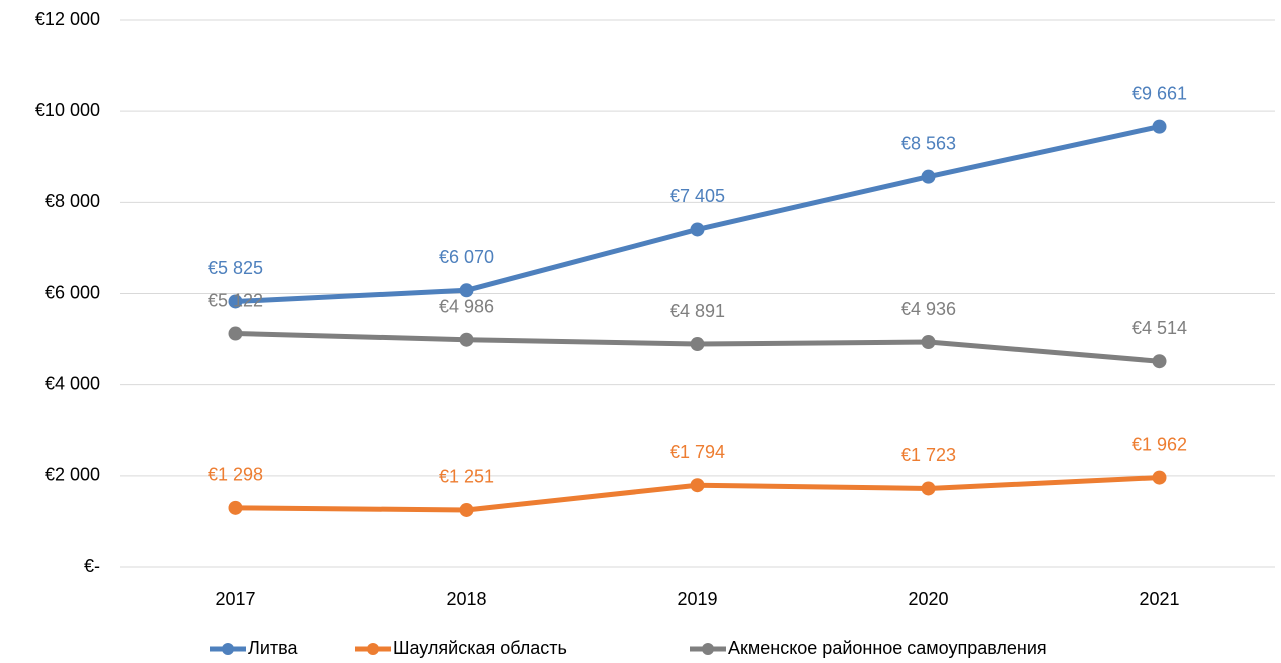 The width and height of the screenshot is (1281, 663). I want to click on x-tick-label: 2019, so click(697, 599).